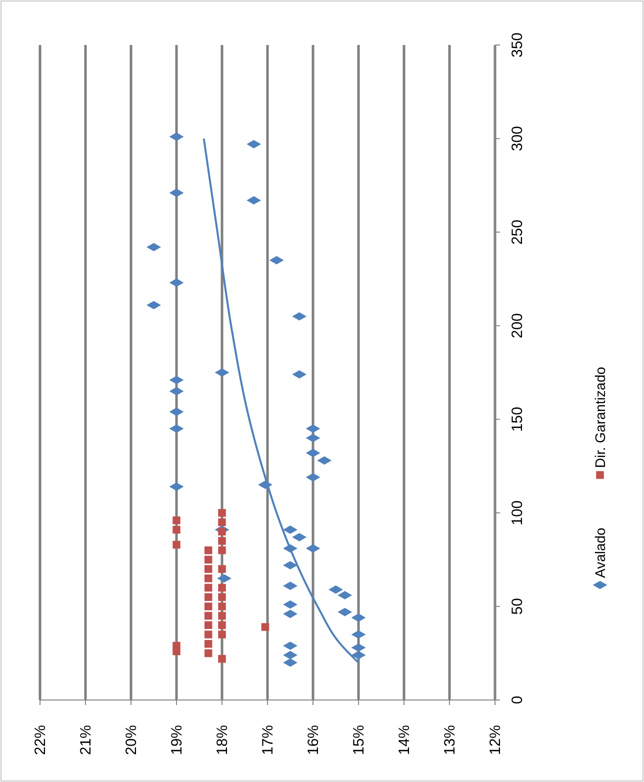 The image size is (644, 782). What do you see at coordinates (86, 740) in the screenshot?
I see `x-tick-label: 21%` at bounding box center [86, 740].